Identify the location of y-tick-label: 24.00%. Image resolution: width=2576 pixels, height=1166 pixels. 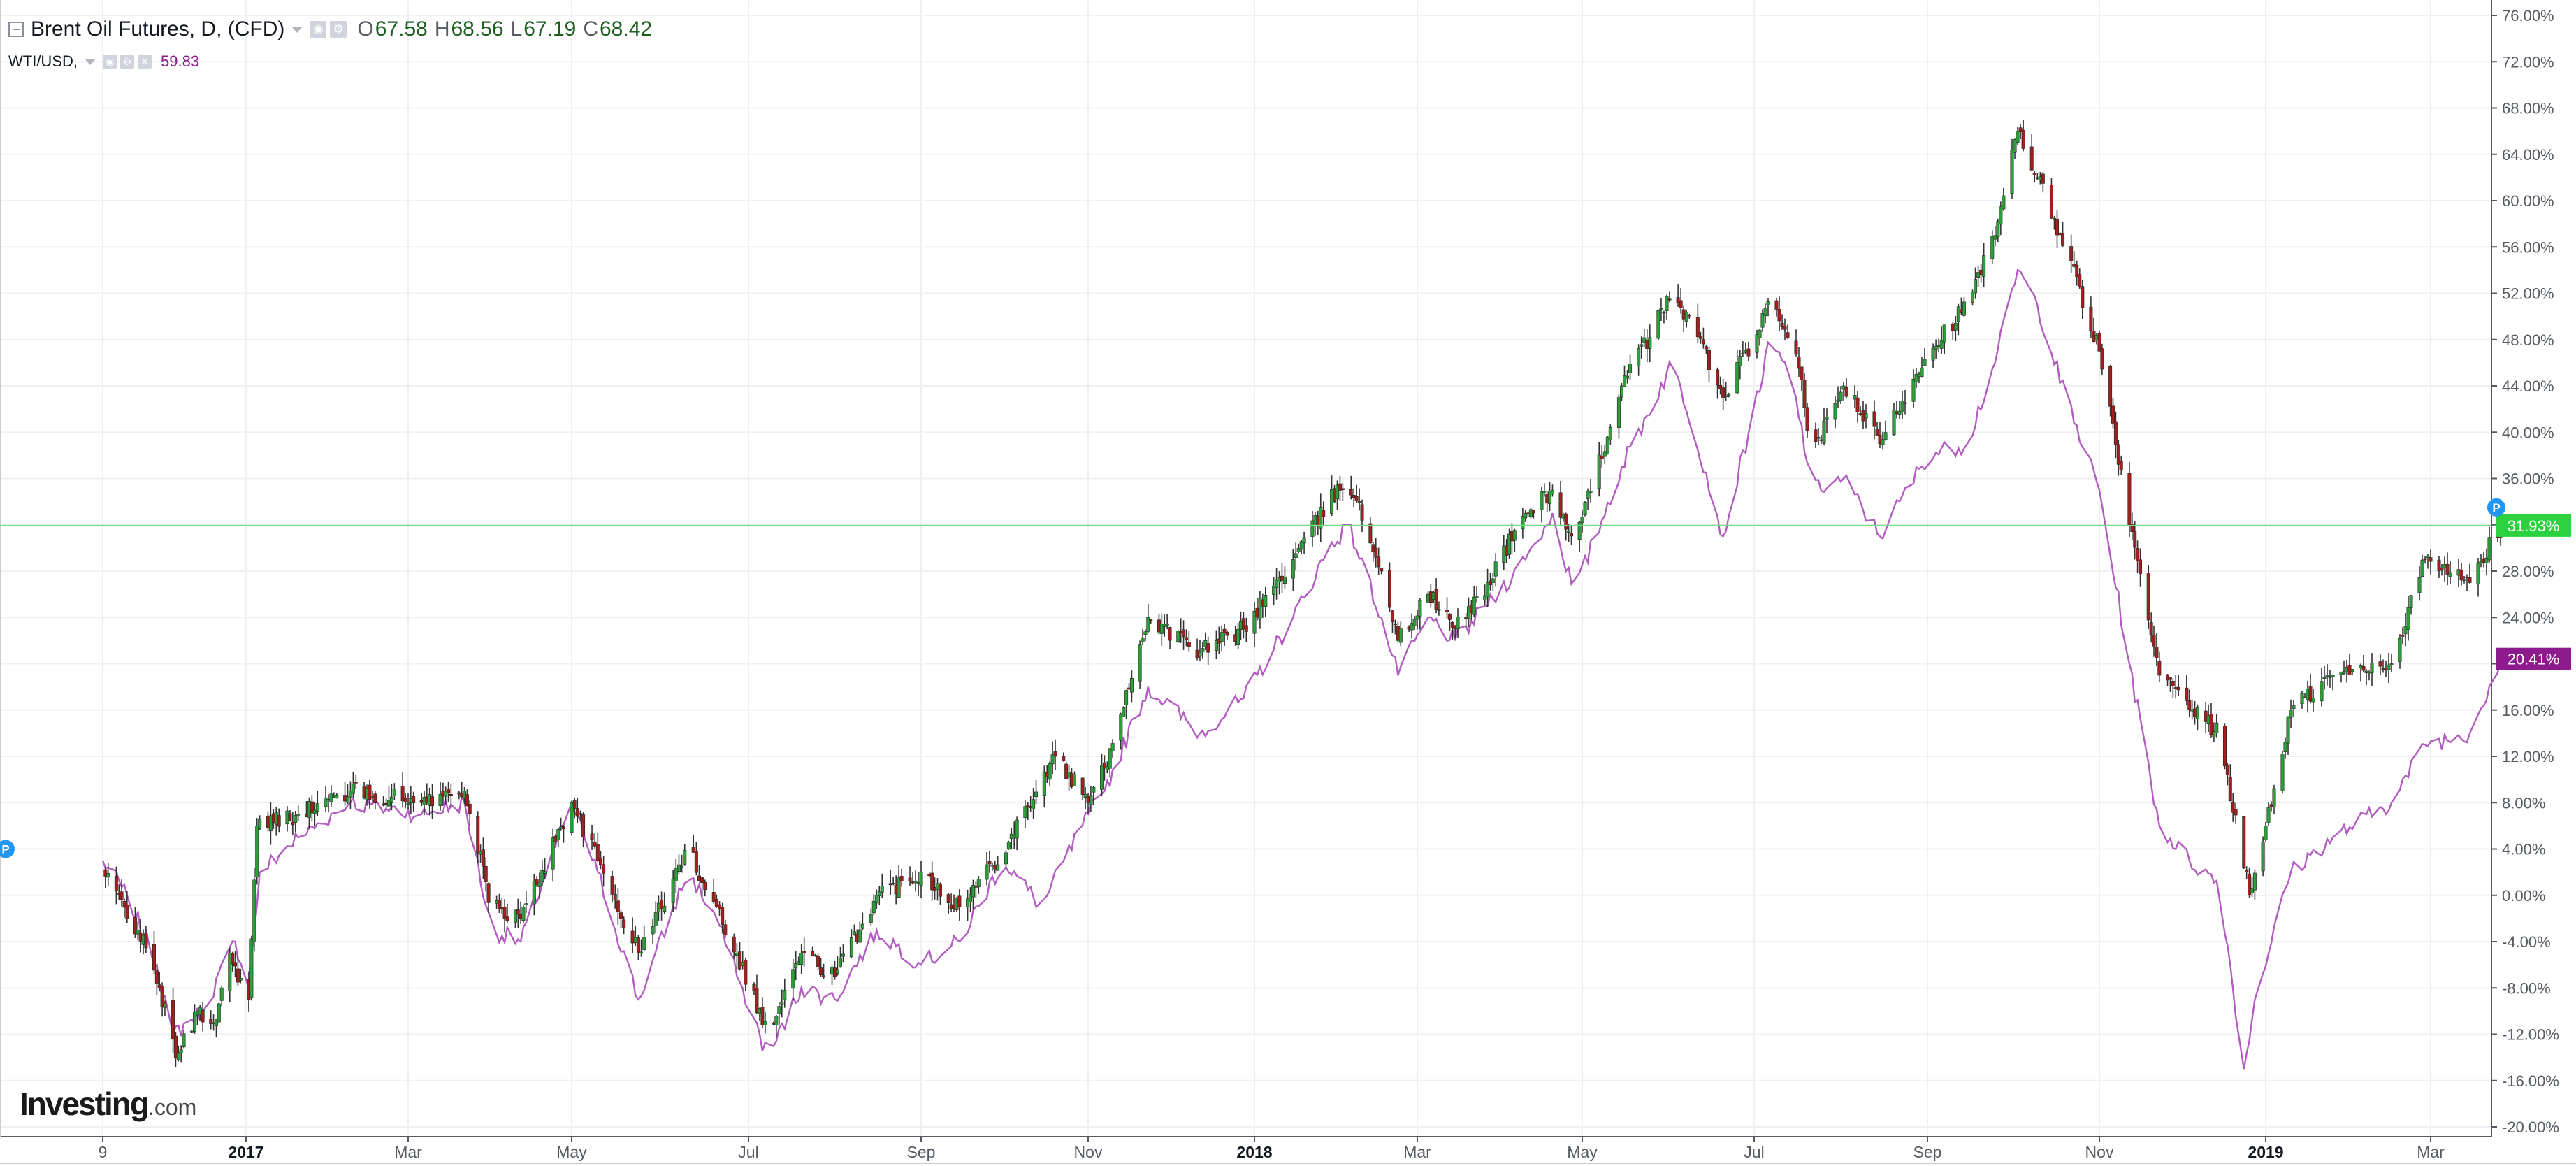
(2528, 617).